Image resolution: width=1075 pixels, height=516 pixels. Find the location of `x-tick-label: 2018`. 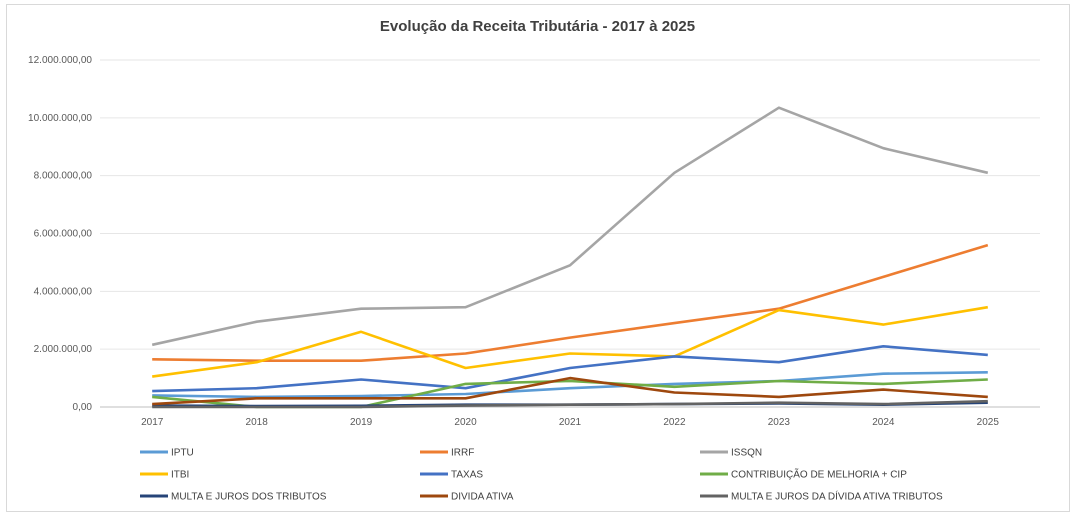

x-tick-label: 2018 is located at coordinates (257, 422).